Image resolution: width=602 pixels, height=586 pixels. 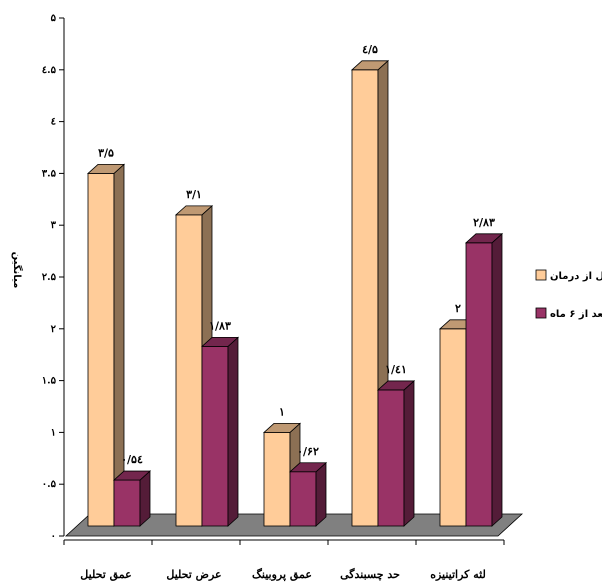 What do you see at coordinates (49, 484) in the screenshot?
I see `y-tick-label: ۰.۵` at bounding box center [49, 484].